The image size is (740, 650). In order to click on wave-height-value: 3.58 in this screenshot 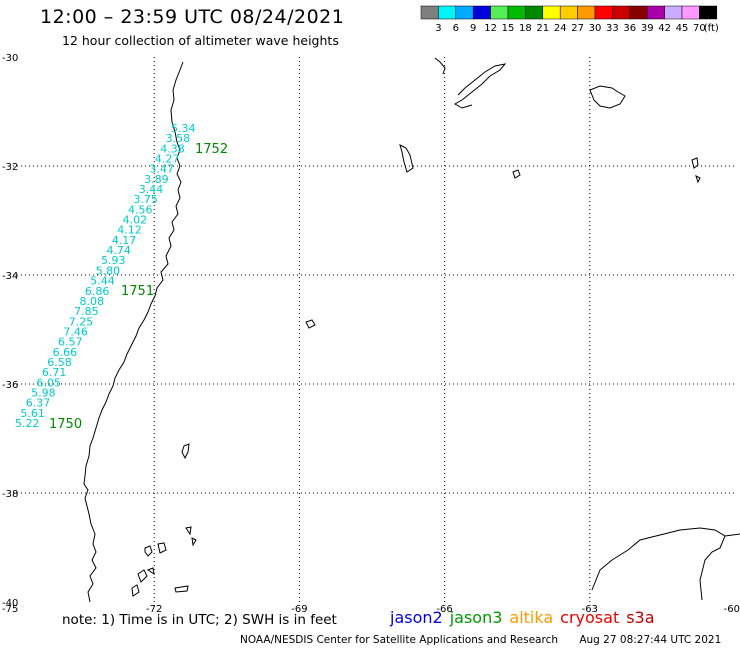, I will do `click(178, 138)`.